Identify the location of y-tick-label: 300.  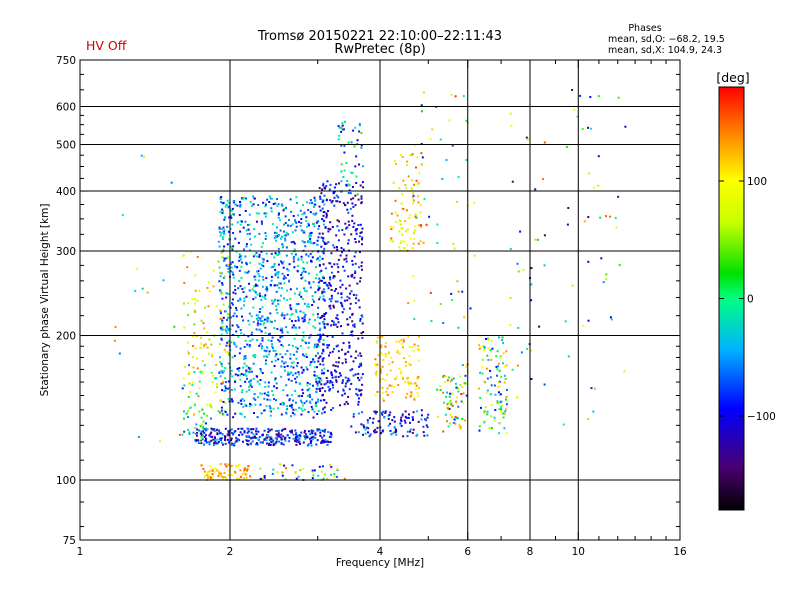
(66, 252).